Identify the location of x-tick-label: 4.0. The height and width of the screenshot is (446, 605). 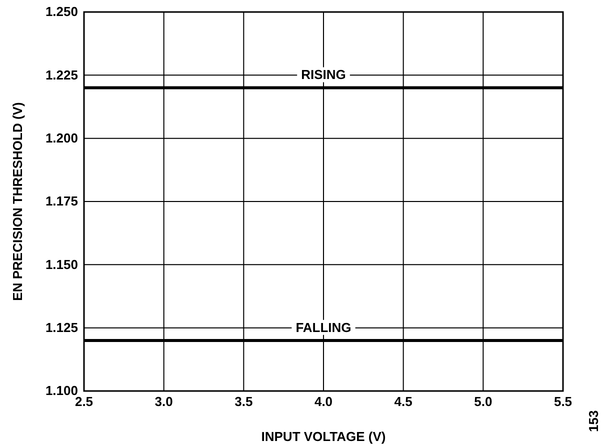
(323, 402).